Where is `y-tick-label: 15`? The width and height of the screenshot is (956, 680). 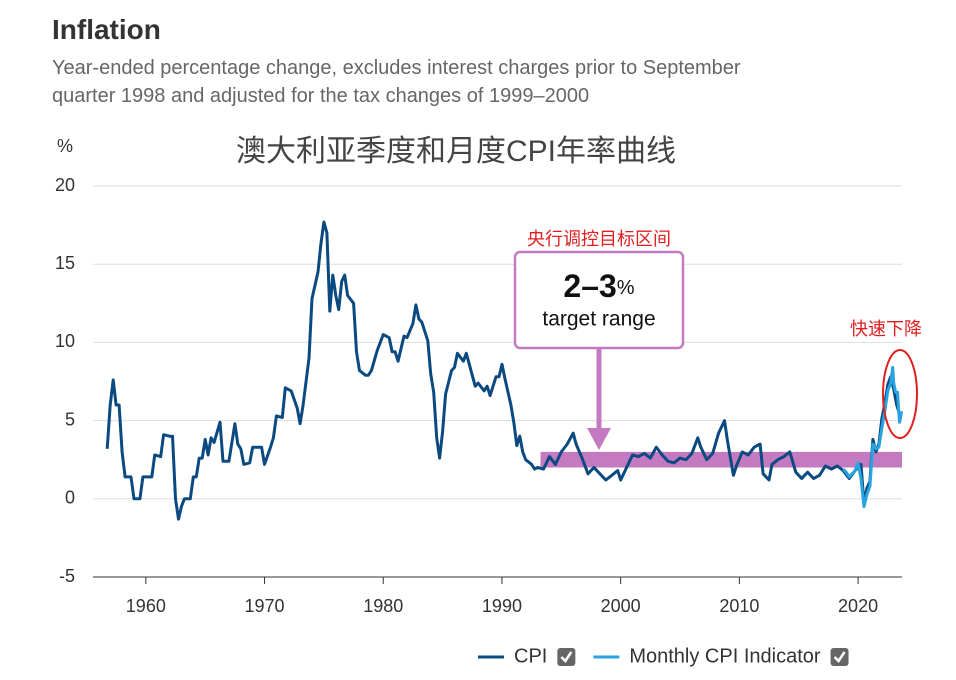 y-tick-label: 15 is located at coordinates (65, 263).